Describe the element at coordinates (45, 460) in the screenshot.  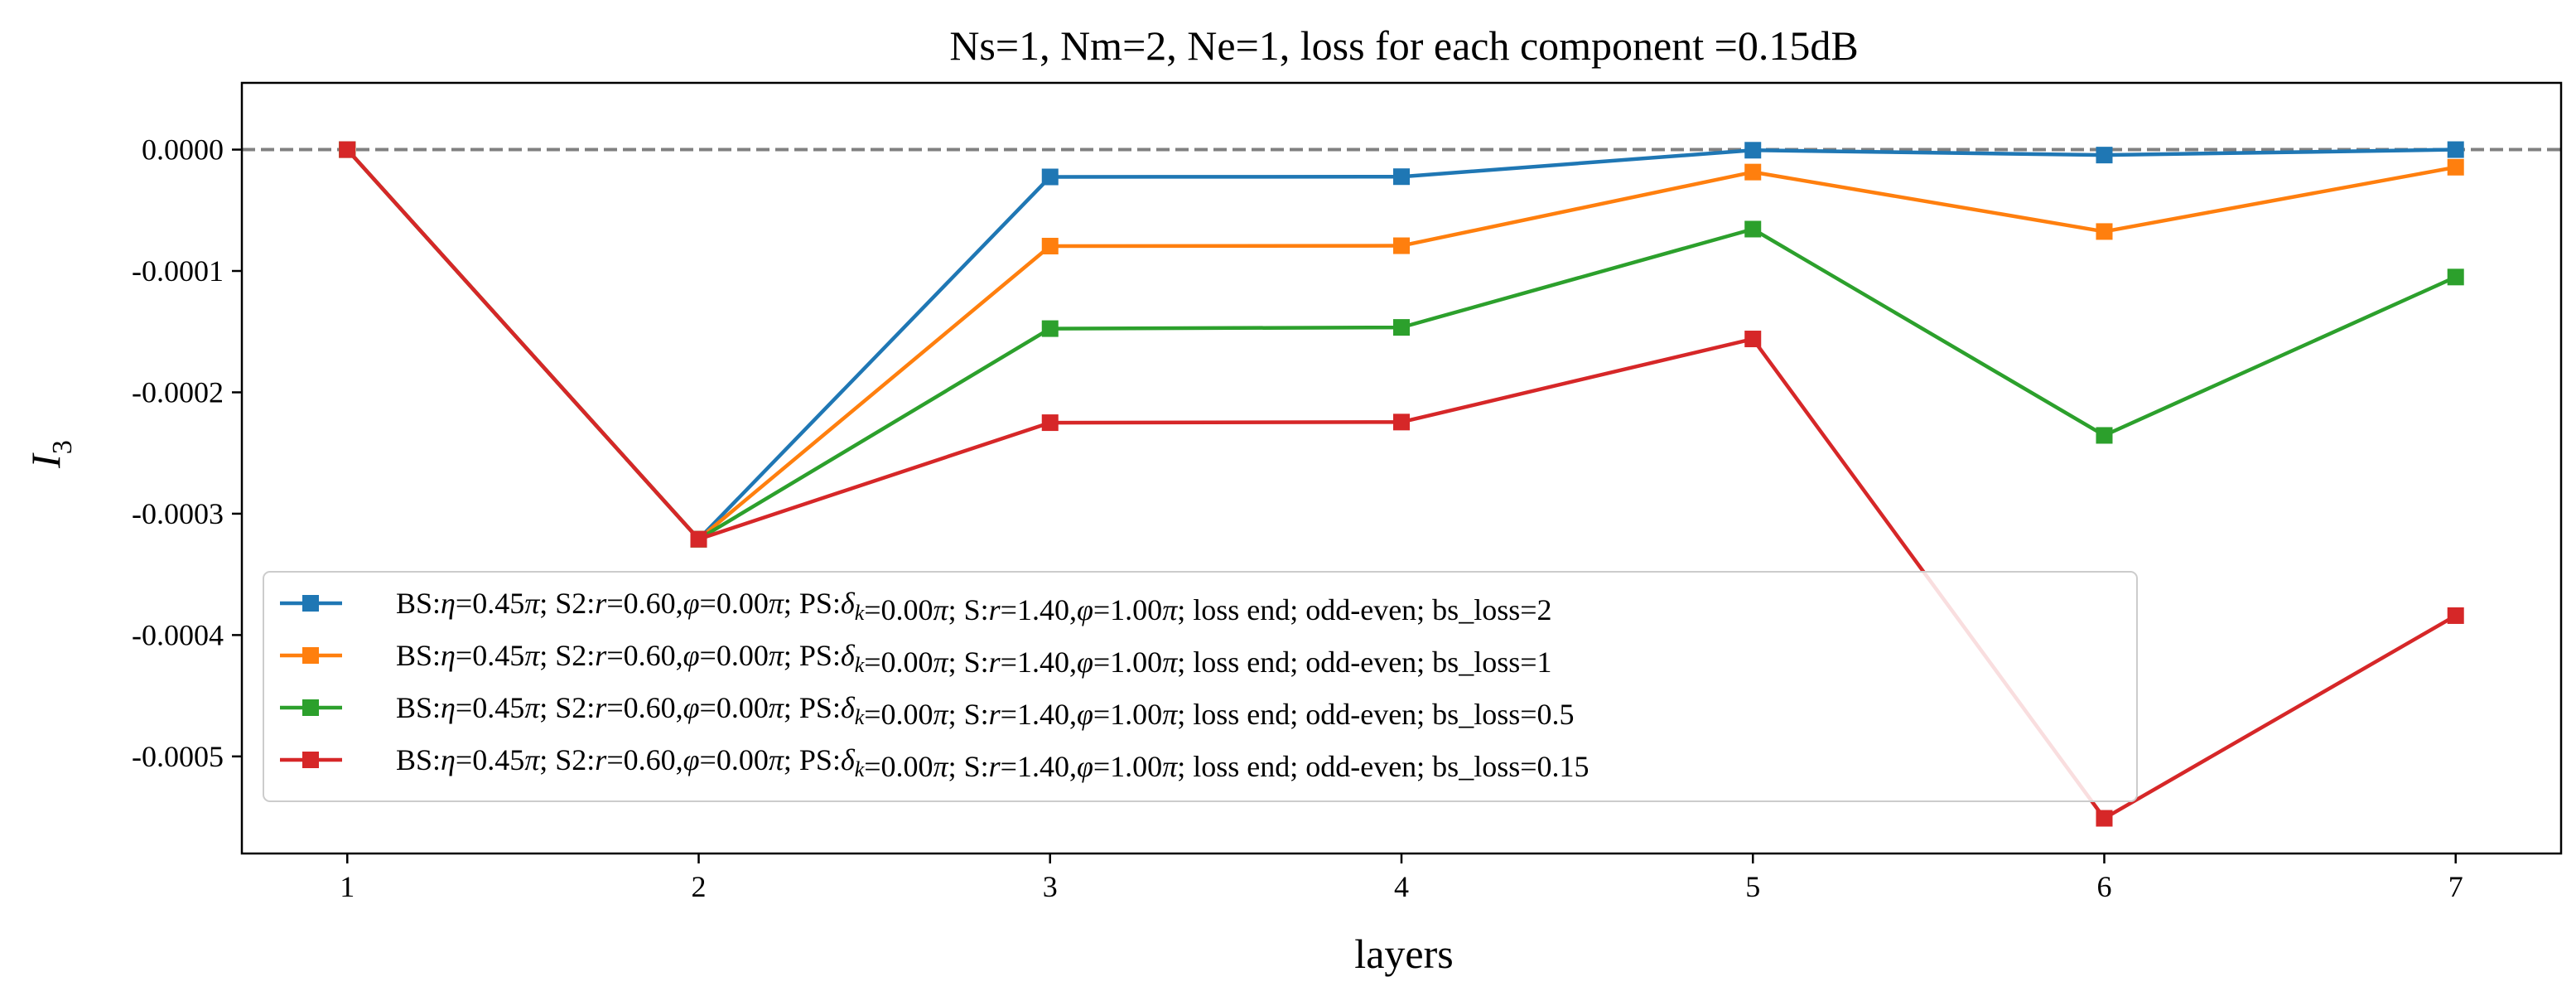
I see `y-axis-label-main: I` at that location.